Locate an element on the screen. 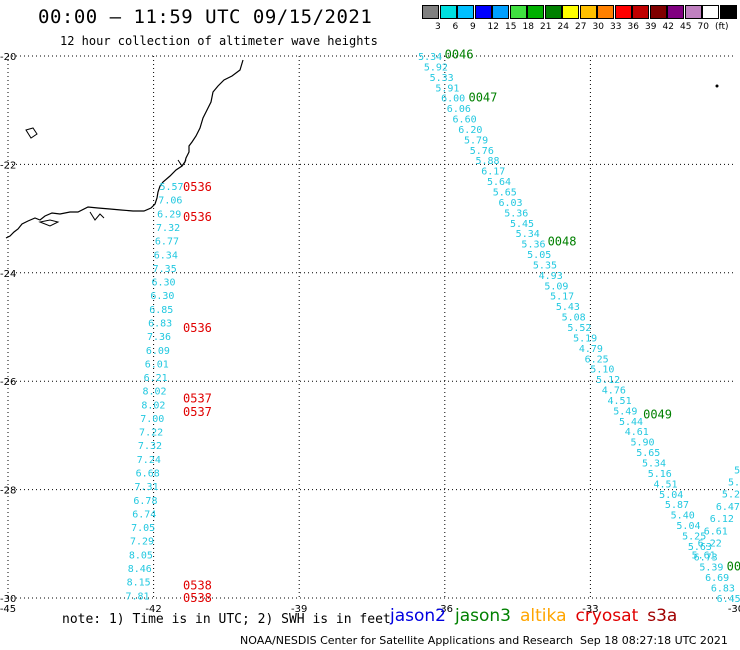 Image resolution: width=740 pixels, height=650 pixels. swh-value: 5.52 is located at coordinates (579, 328).